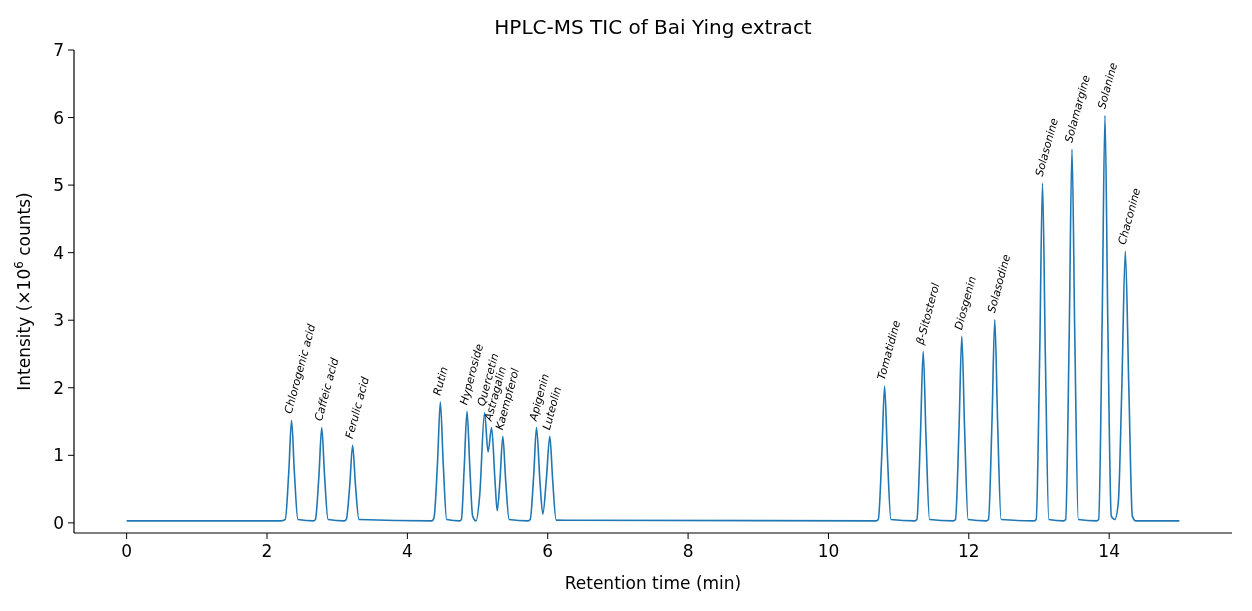 Image resolution: width=1252 pixels, height=611 pixels. I want to click on x-tick-label: 6, so click(548, 551).